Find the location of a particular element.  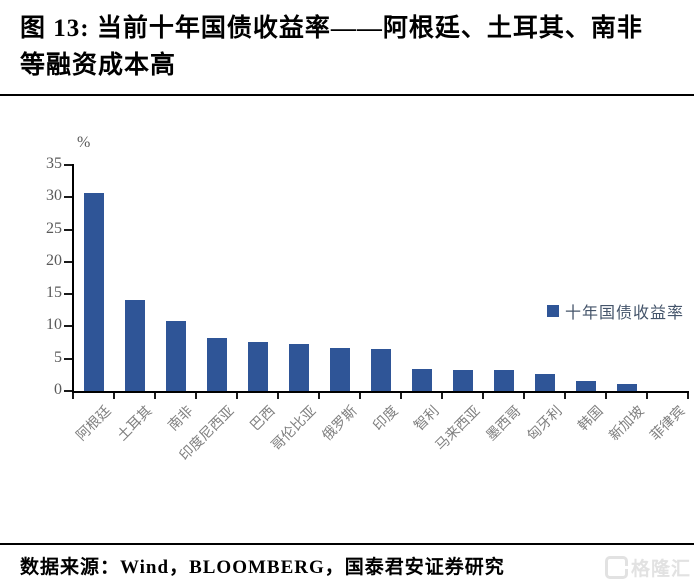

x-axis-line is located at coordinates (380, 392).